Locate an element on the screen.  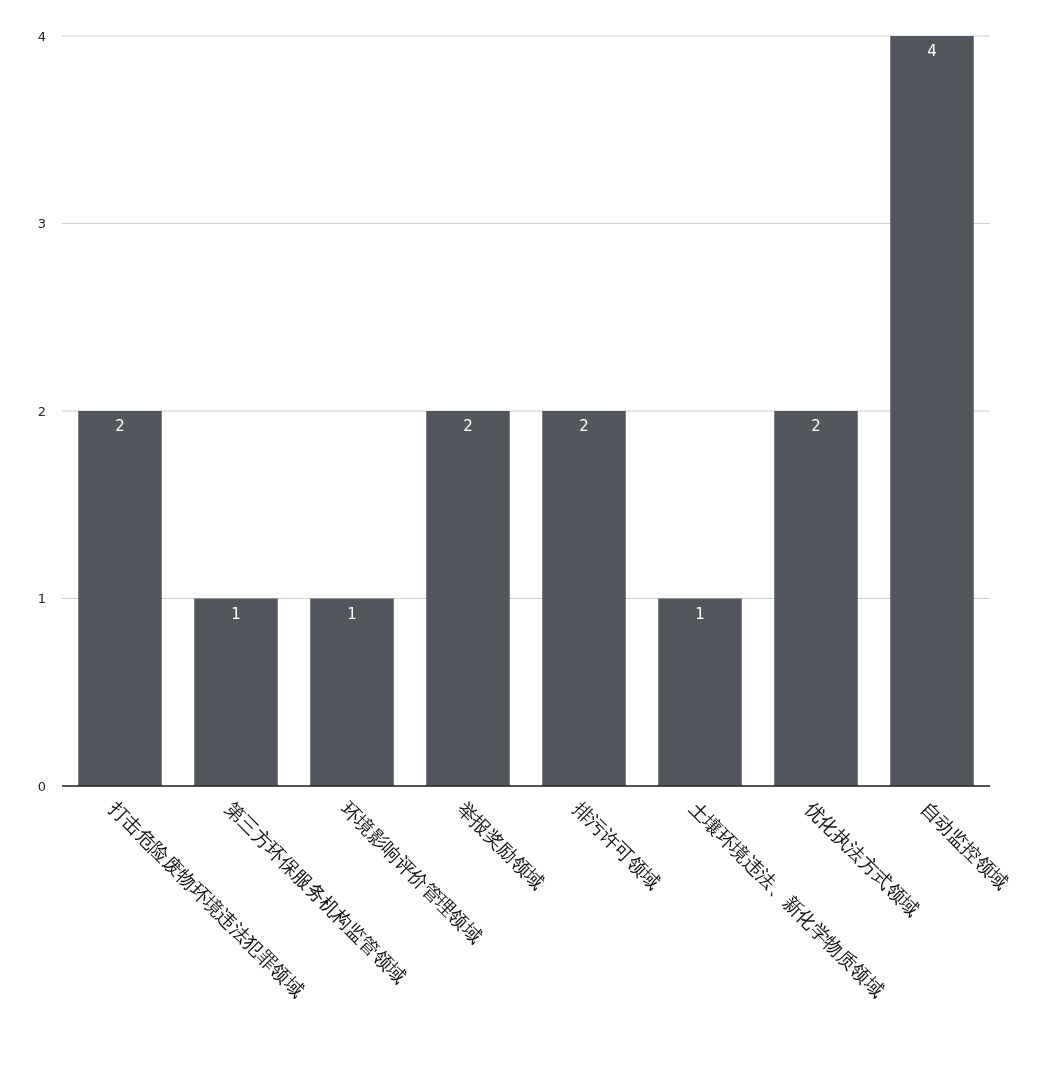
y-tick-label: 3 is located at coordinates (41, 224).